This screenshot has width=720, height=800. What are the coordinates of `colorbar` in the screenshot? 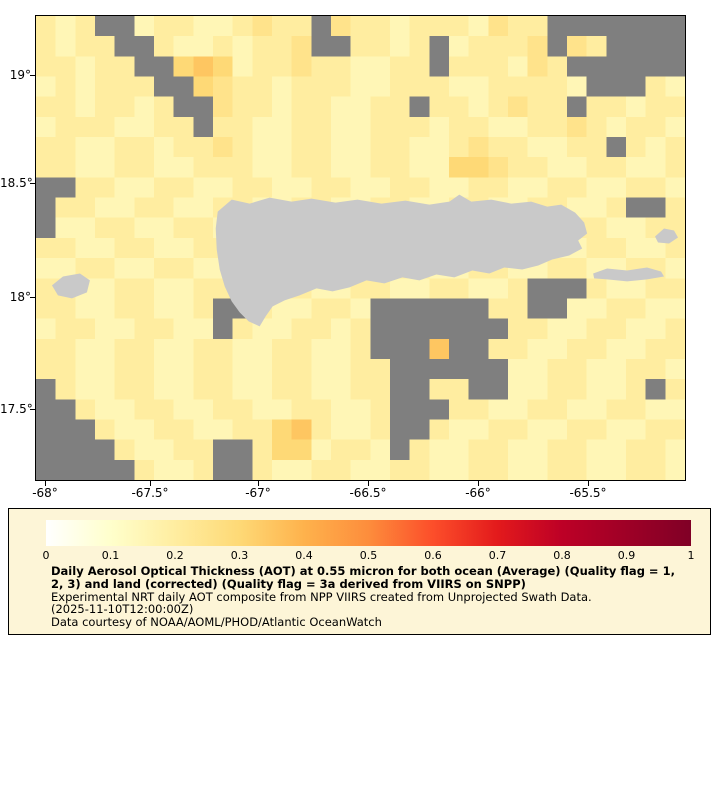 It's located at (368, 533).